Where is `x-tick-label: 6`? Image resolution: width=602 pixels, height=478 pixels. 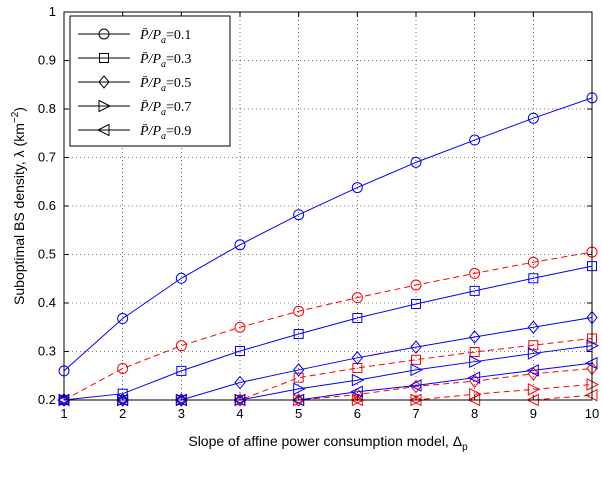 x-tick-label: 6 is located at coordinates (357, 413).